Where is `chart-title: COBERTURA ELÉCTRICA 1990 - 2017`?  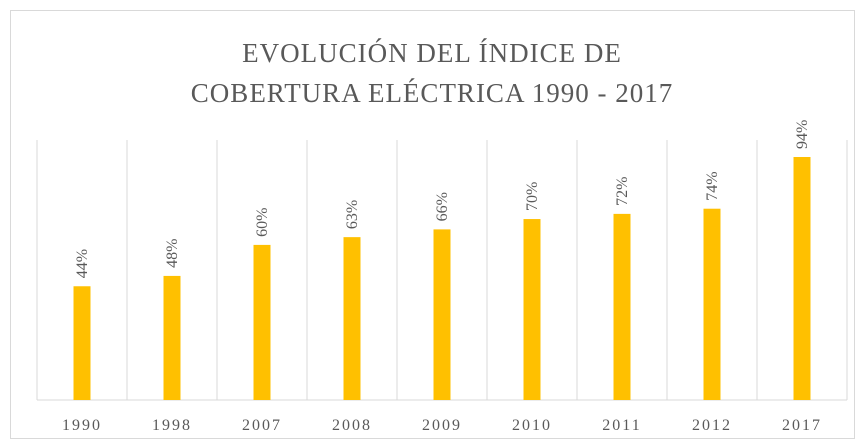 chart-title: COBERTURA ELÉCTRICA 1990 - 2017 is located at coordinates (432, 93).